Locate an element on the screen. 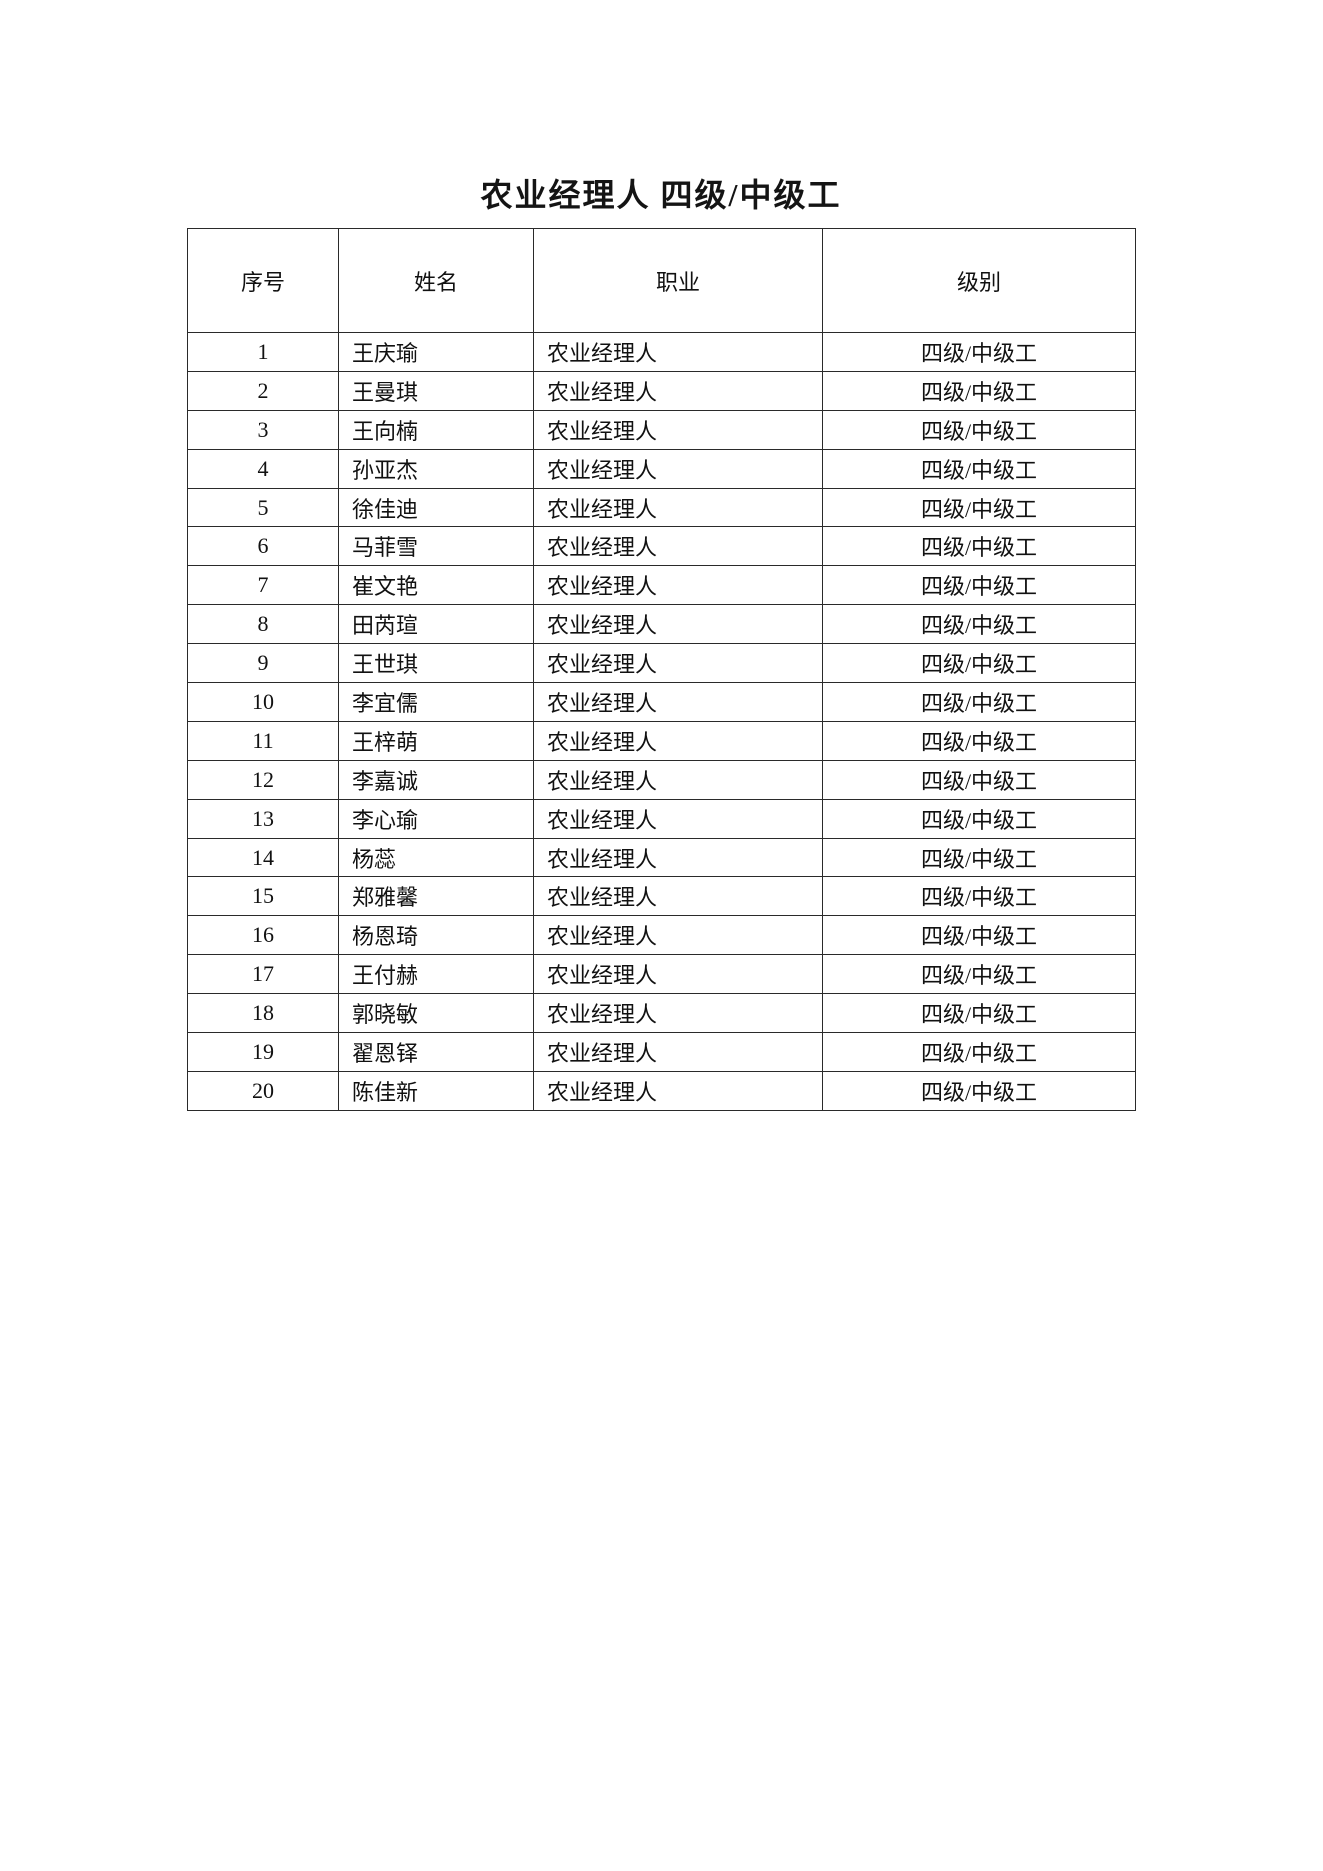  table-row: 17 王付赫 农业经理人 四级/中级工 is located at coordinates (661, 974).